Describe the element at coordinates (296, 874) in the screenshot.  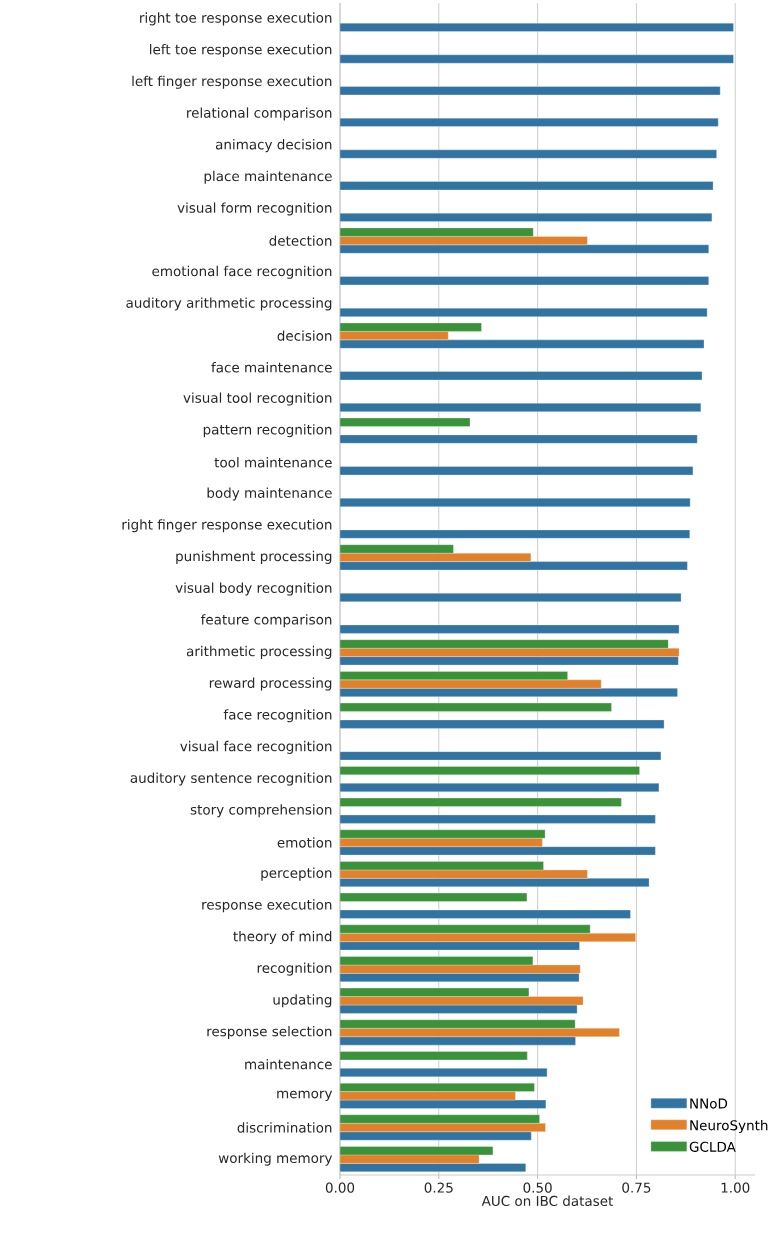
I see `y-tick-label: perception` at that location.